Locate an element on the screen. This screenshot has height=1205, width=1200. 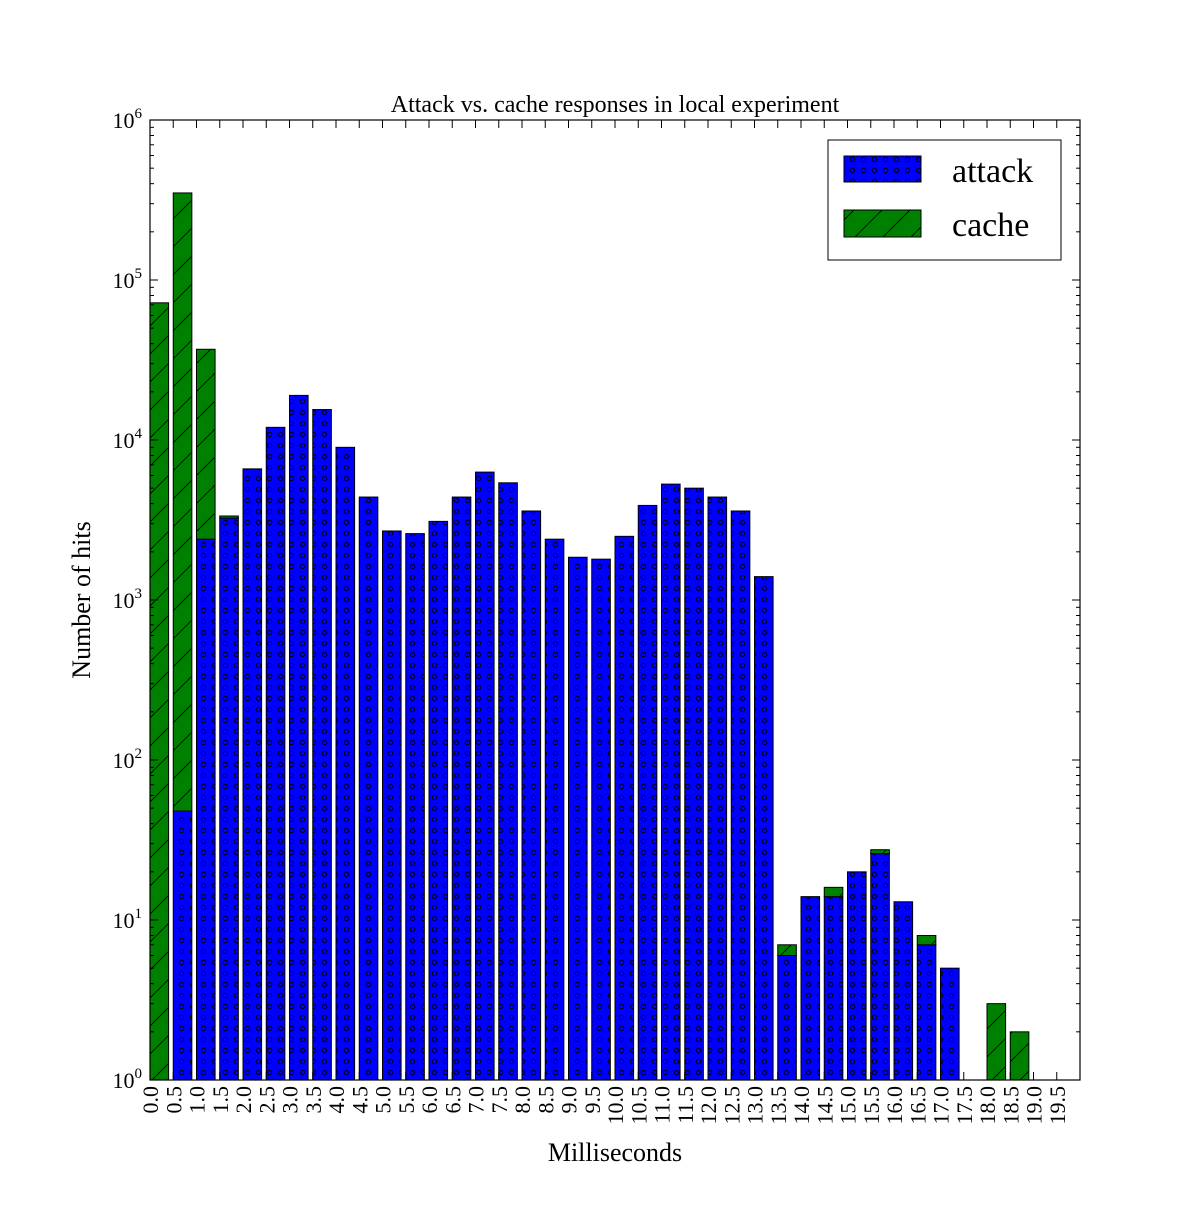
x-tick-label: 5.0 is located at coordinates (383, 1100).